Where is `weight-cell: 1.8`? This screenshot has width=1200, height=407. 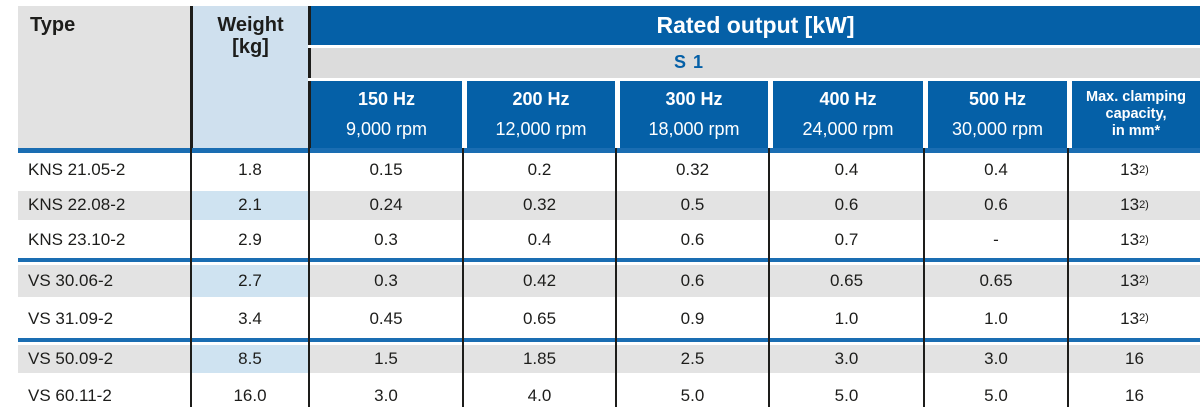 weight-cell: 1.8 is located at coordinates (249, 170).